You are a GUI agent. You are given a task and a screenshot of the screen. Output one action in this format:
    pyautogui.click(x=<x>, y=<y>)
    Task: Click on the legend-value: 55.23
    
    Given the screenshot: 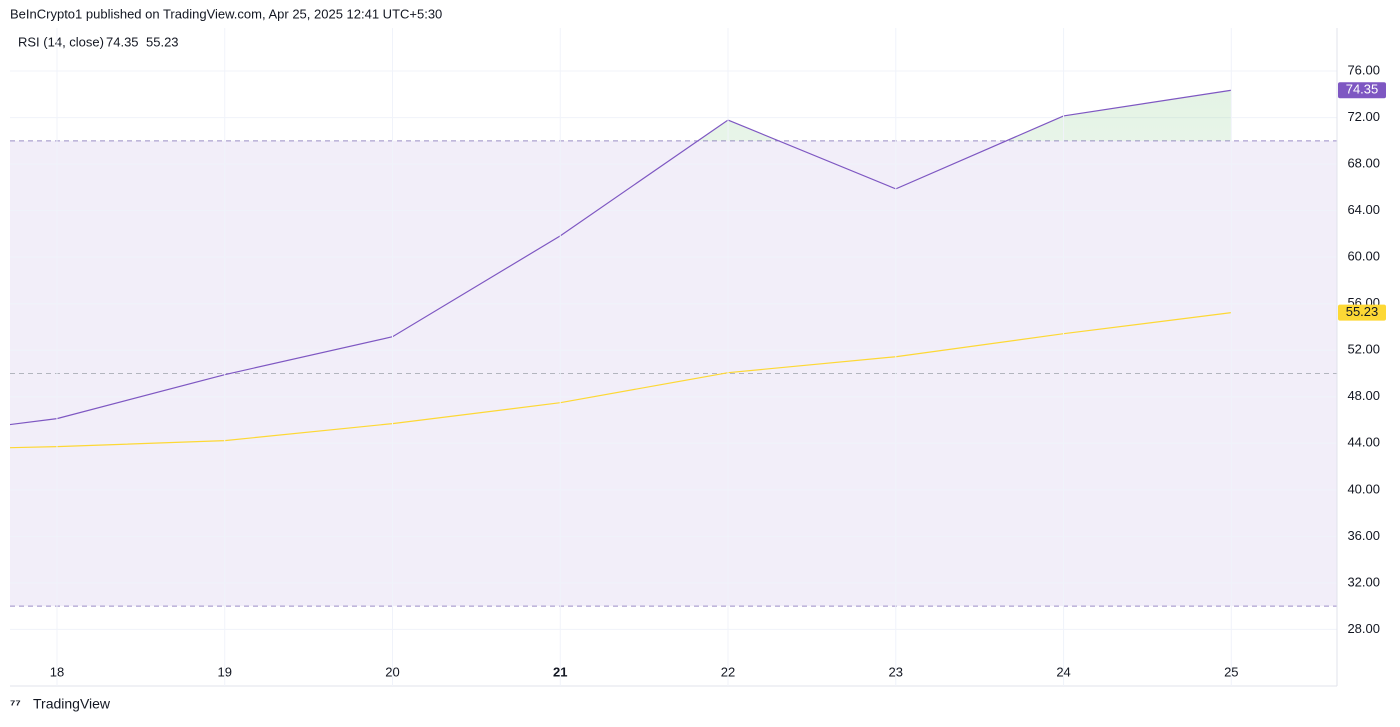 What is the action you would take?
    pyautogui.click(x=162, y=41)
    